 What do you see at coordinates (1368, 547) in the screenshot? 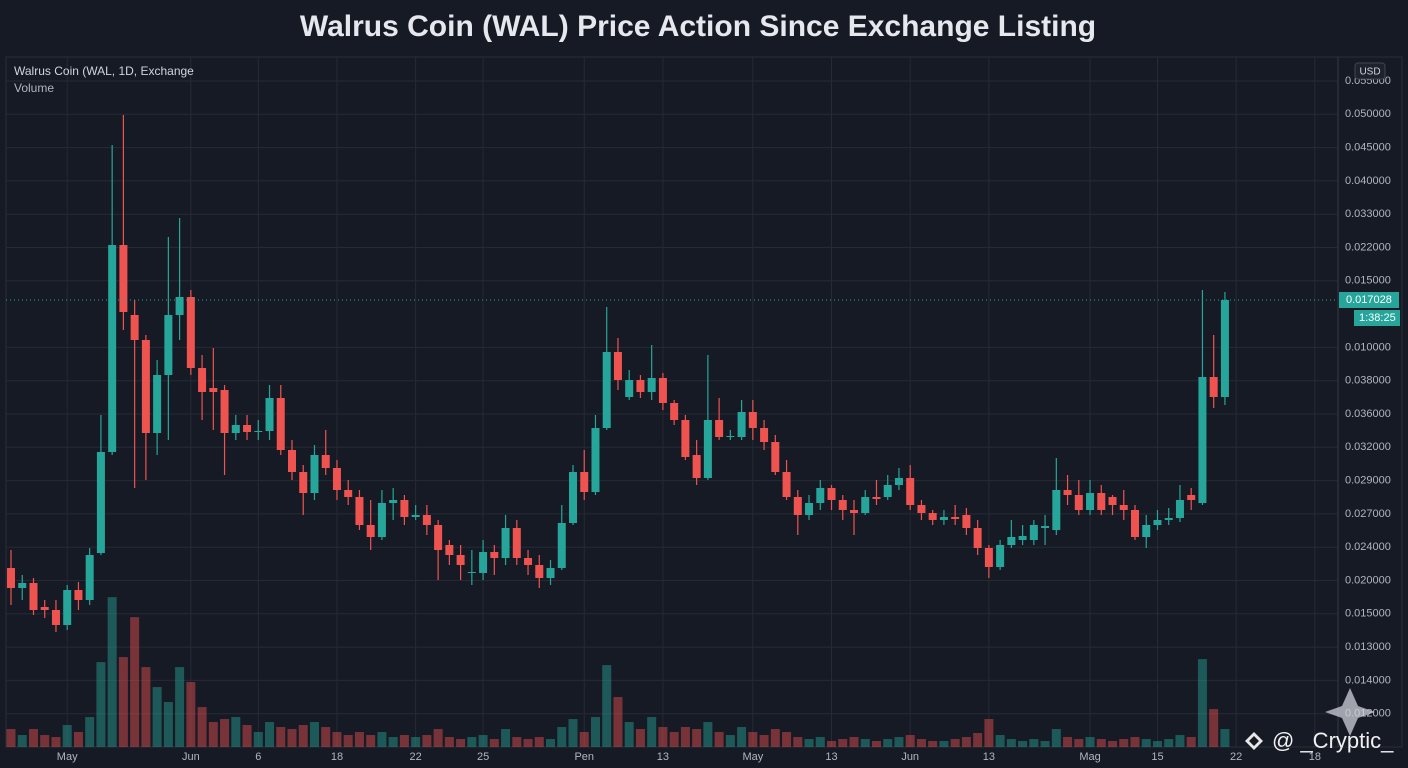
I see `y-tick-label: 0.024000` at bounding box center [1368, 547].